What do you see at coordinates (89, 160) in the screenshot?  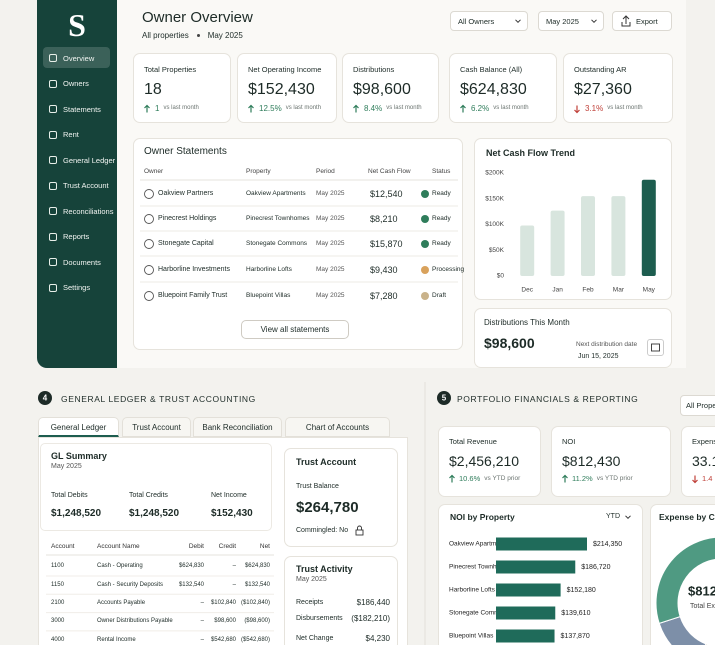 I see `nav-item: General Ledger` at bounding box center [89, 160].